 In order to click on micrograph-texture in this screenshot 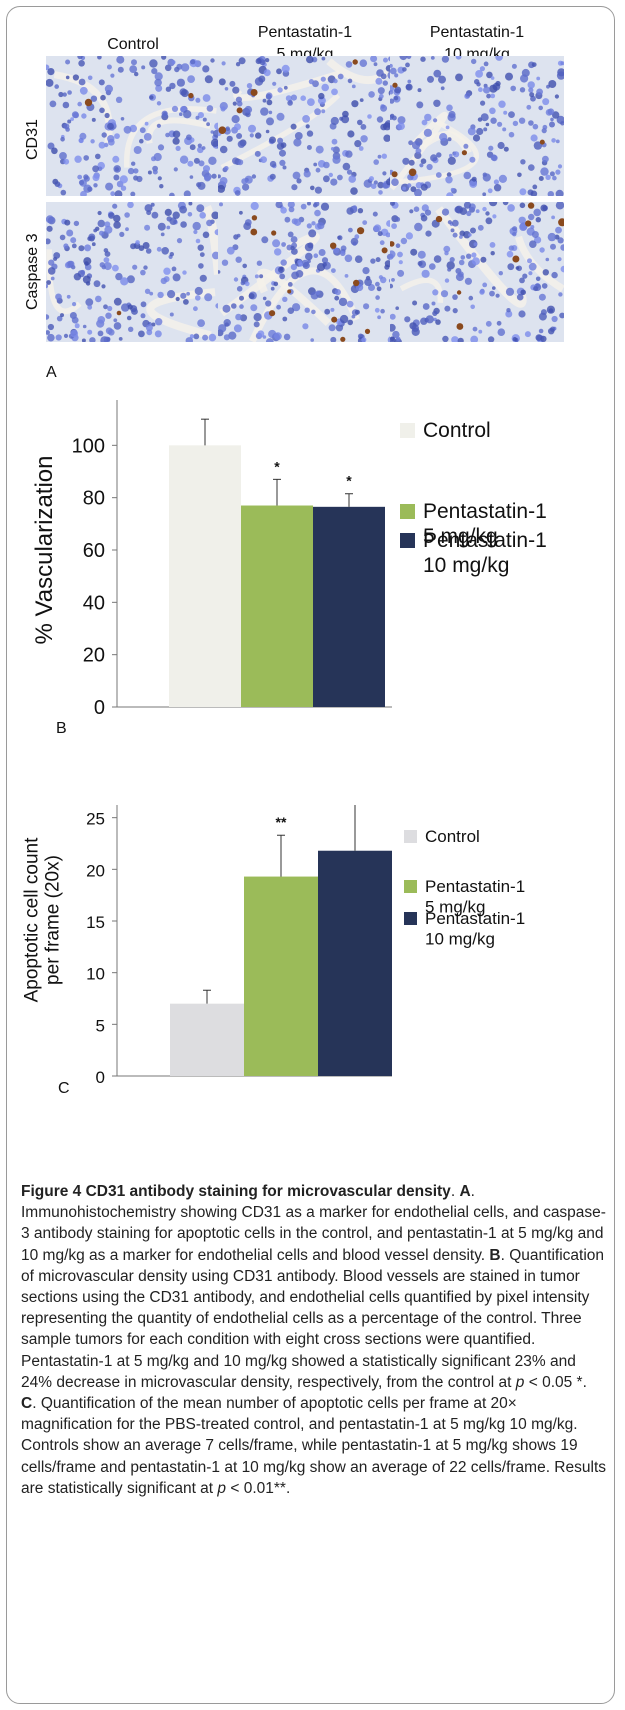, I will do `click(477, 126)`.